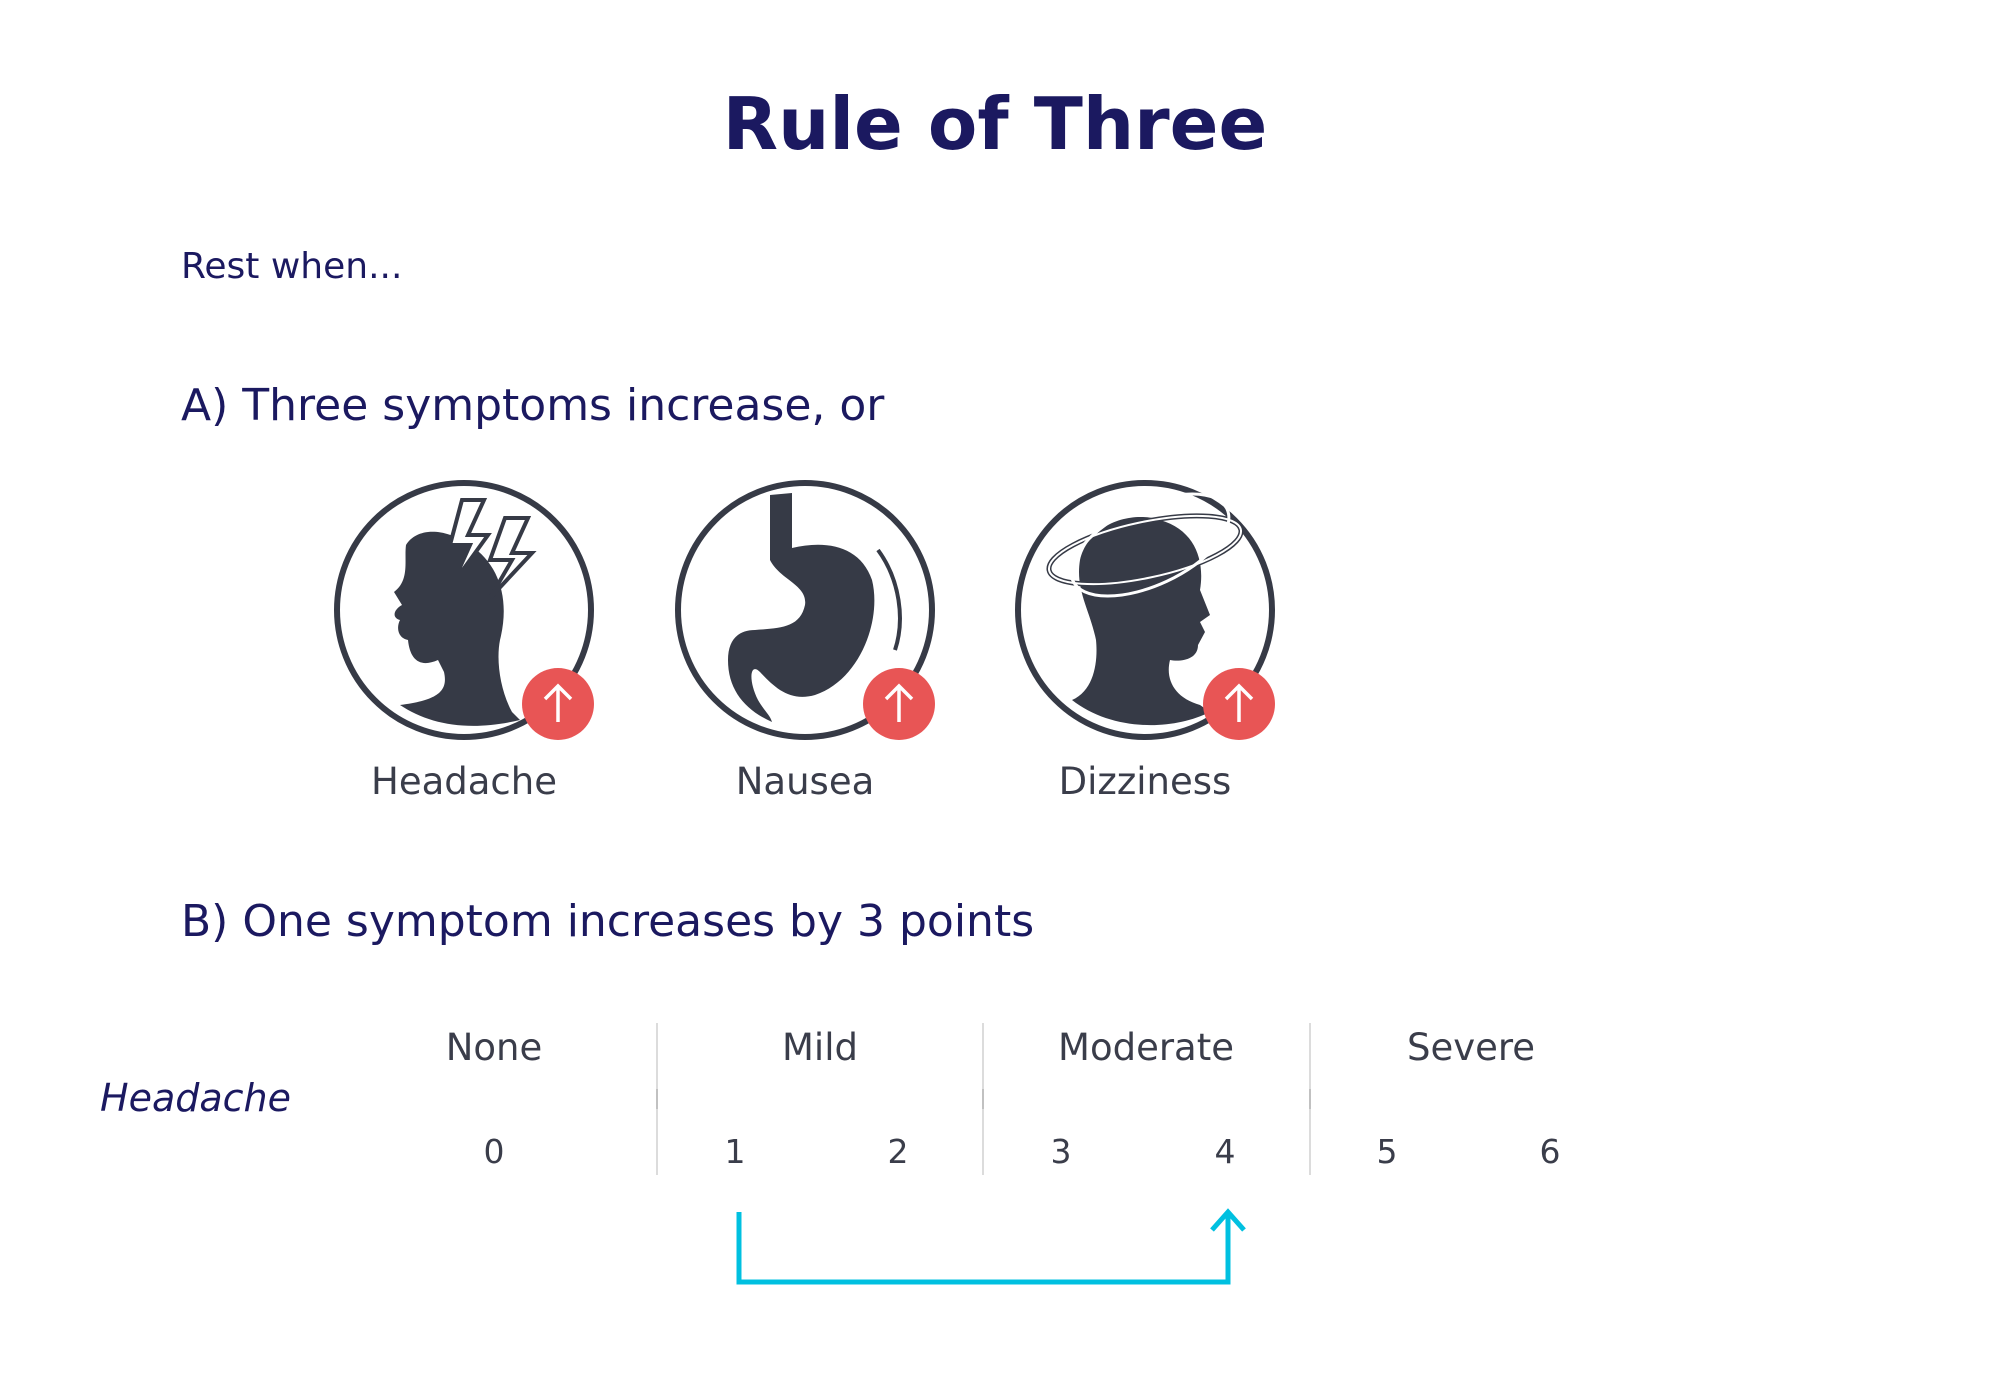  What do you see at coordinates (898, 1151) in the screenshot?
I see `tick-2: 2` at bounding box center [898, 1151].